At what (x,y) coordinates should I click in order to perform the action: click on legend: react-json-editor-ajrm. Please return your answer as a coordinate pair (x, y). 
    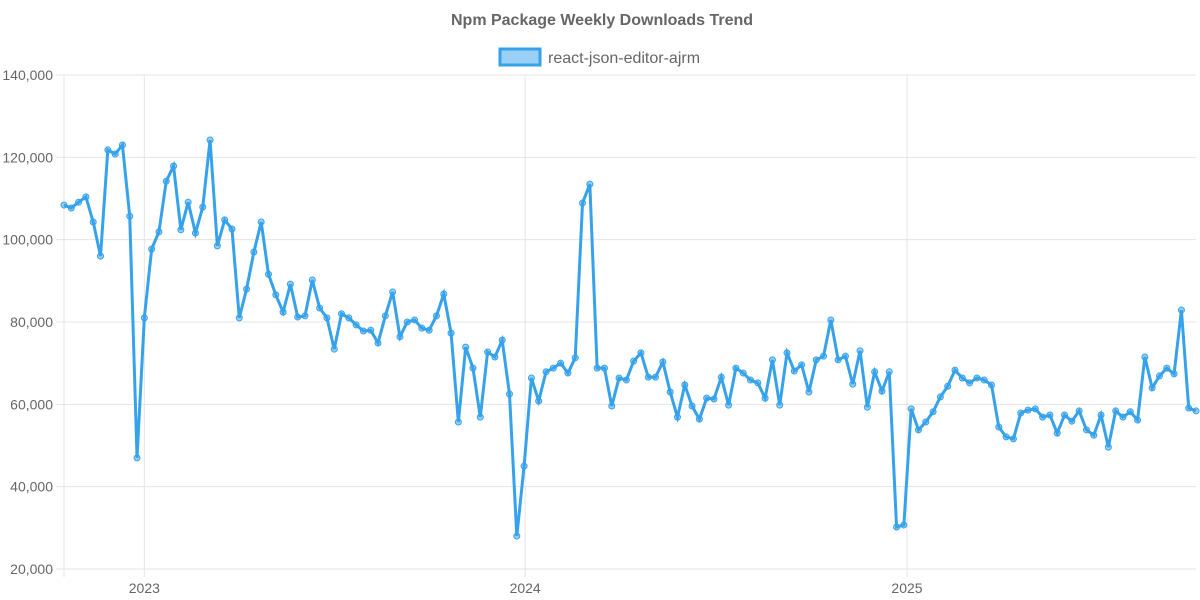
    Looking at the image, I should click on (599, 57).